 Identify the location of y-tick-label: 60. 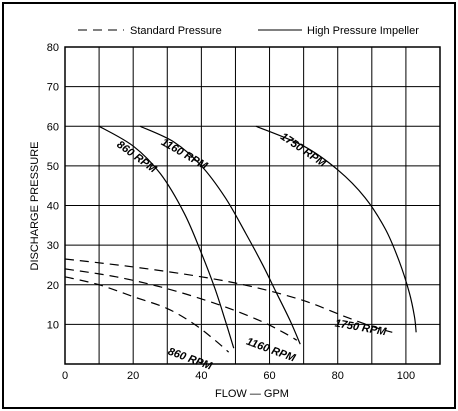
(53, 127).